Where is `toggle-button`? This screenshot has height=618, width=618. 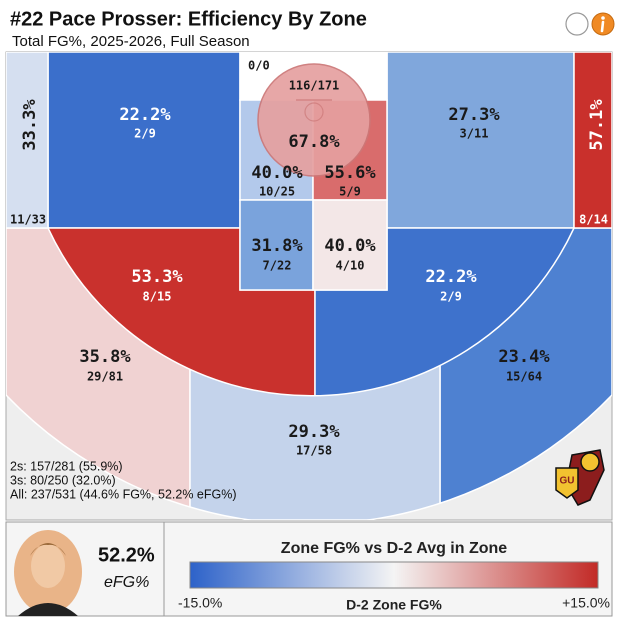
toggle-button is located at coordinates (577, 24).